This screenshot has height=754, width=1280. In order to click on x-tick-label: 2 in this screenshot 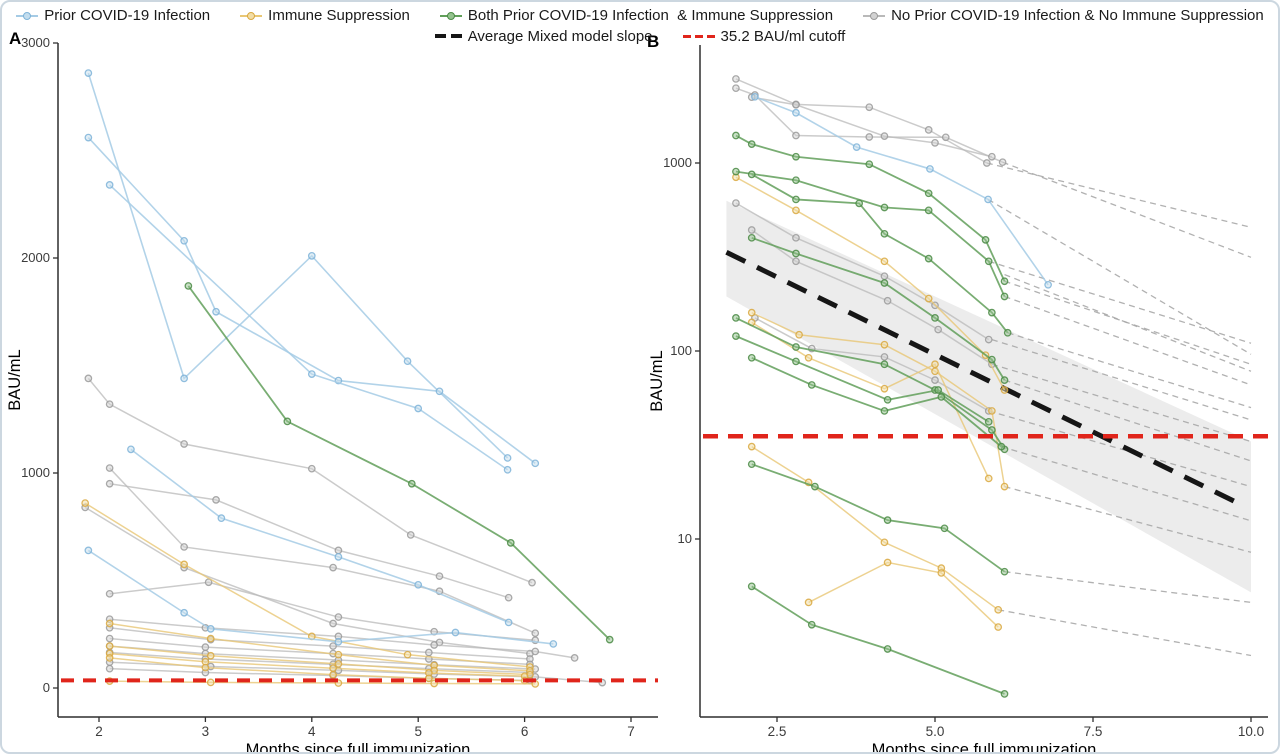, I will do `click(99, 731)`.